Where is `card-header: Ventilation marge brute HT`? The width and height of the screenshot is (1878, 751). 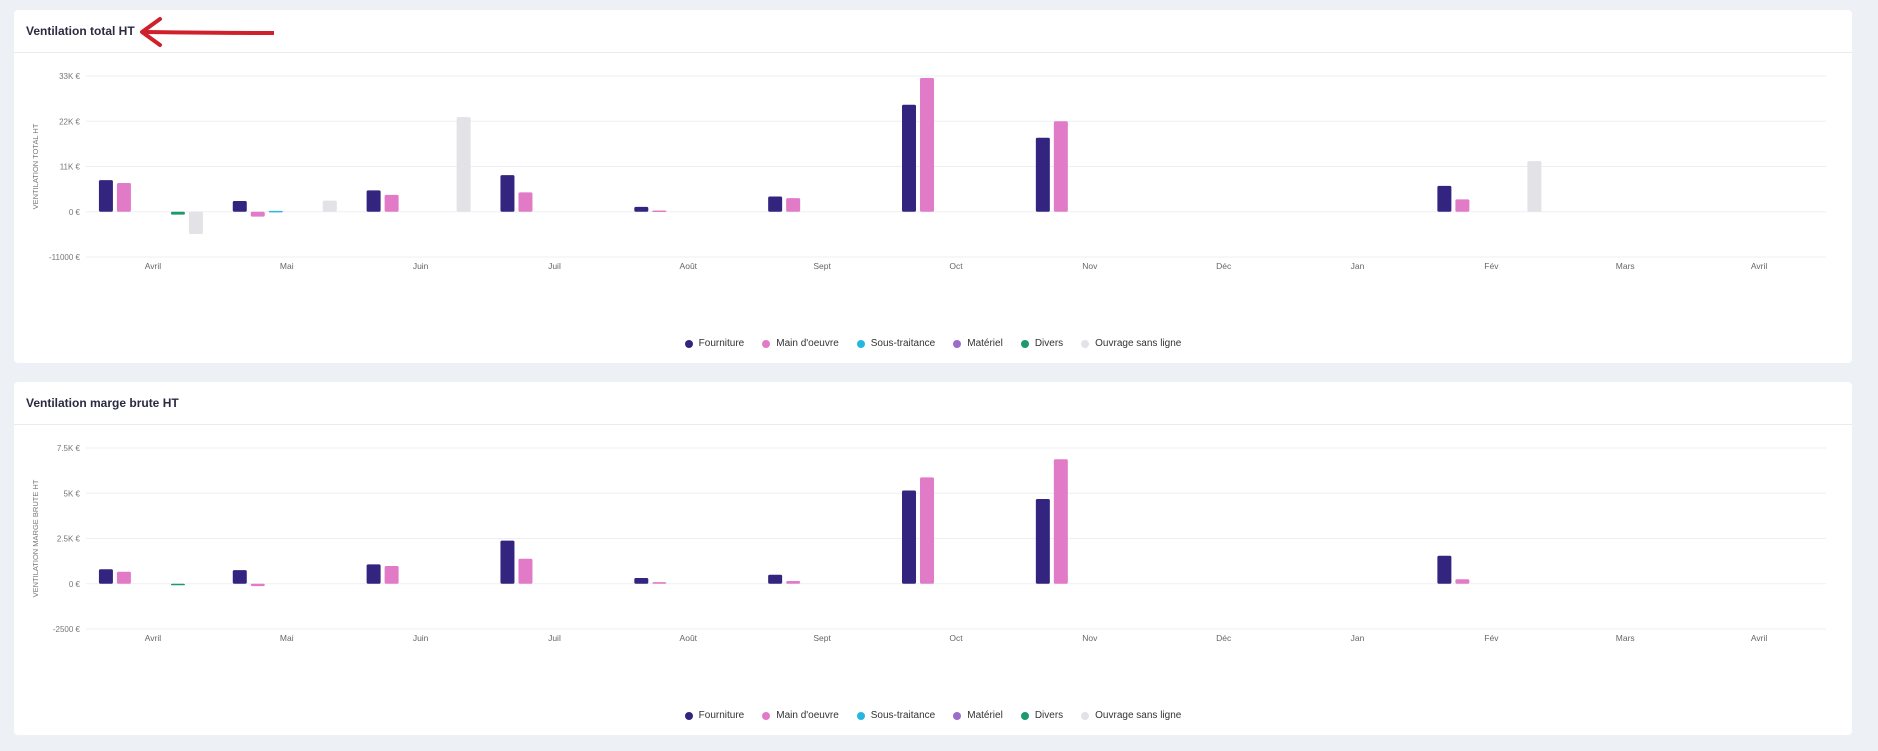 card-header: Ventilation marge brute HT is located at coordinates (933, 403).